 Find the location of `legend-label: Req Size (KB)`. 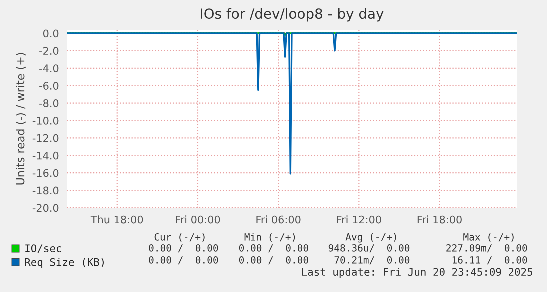

legend-label: Req Size (KB) is located at coordinates (64, 263).